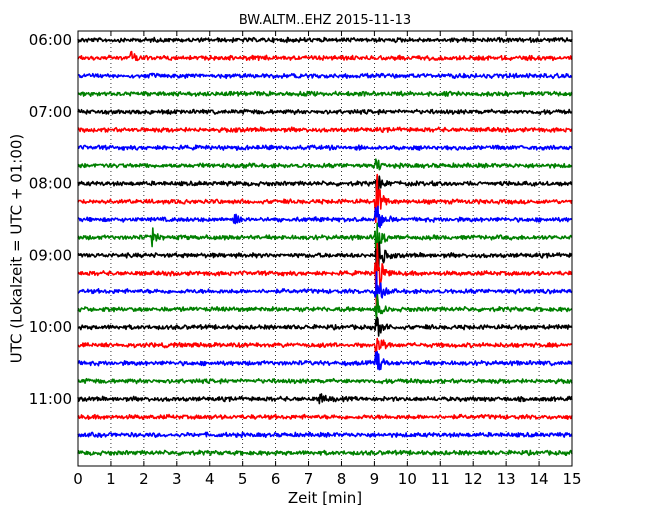  I want to click on x-tick-label: 7, so click(309, 479).